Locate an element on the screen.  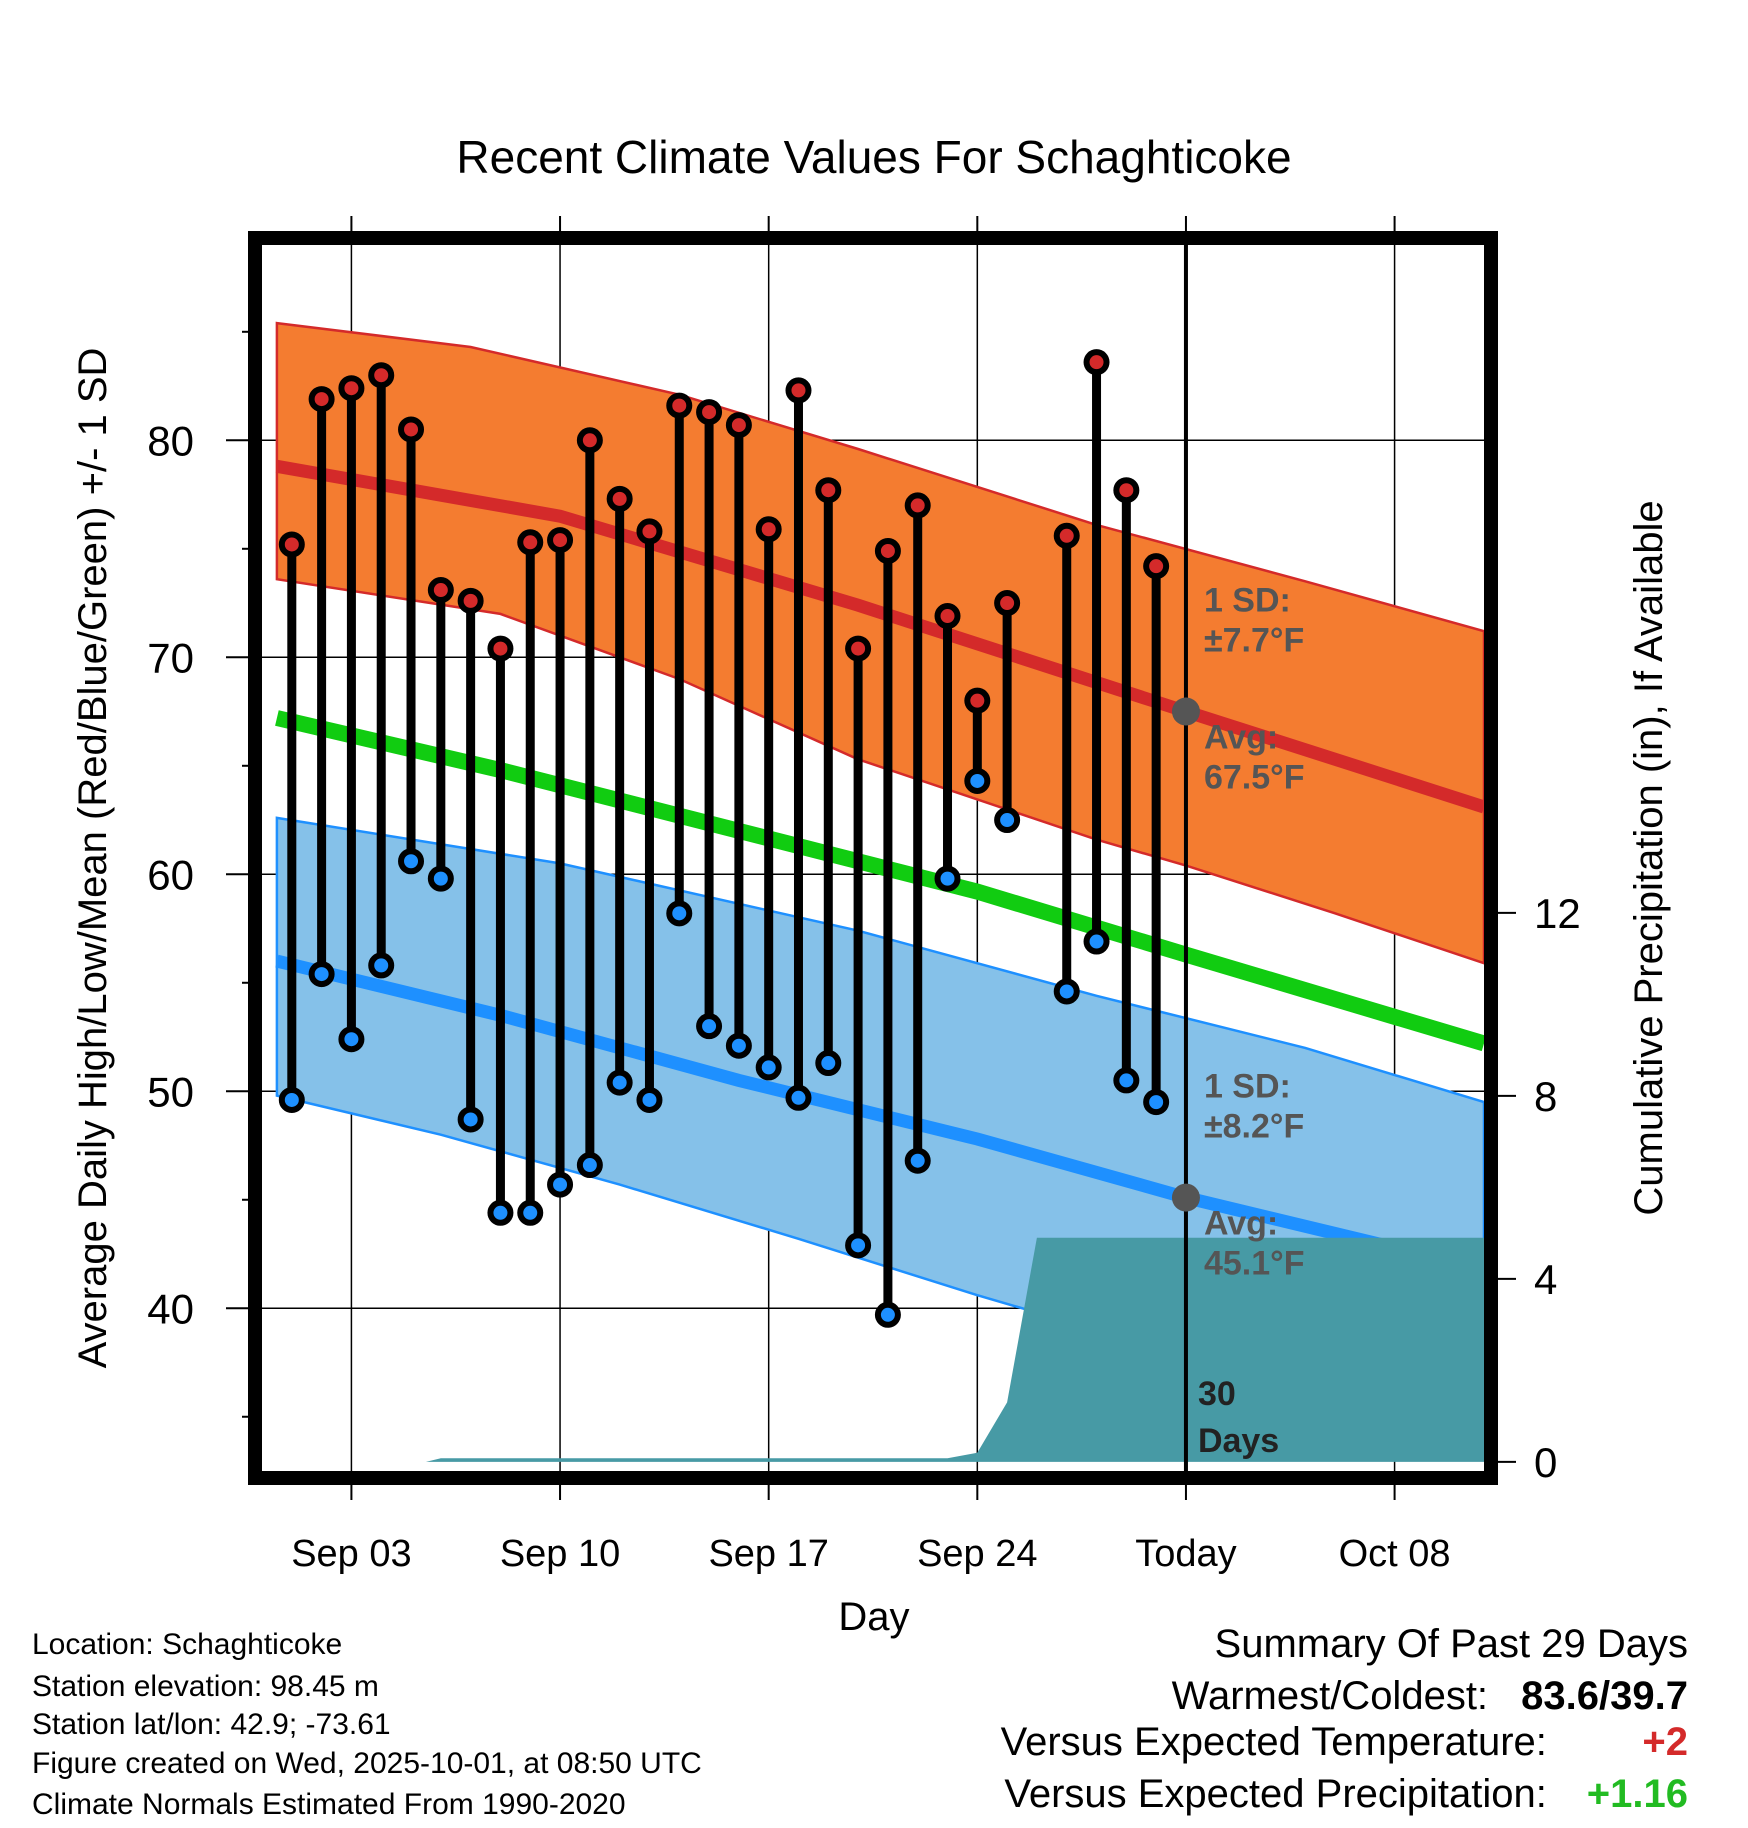
footer-normals: Climate Normals Estimated From 1990-2020 is located at coordinates (329, 1804).